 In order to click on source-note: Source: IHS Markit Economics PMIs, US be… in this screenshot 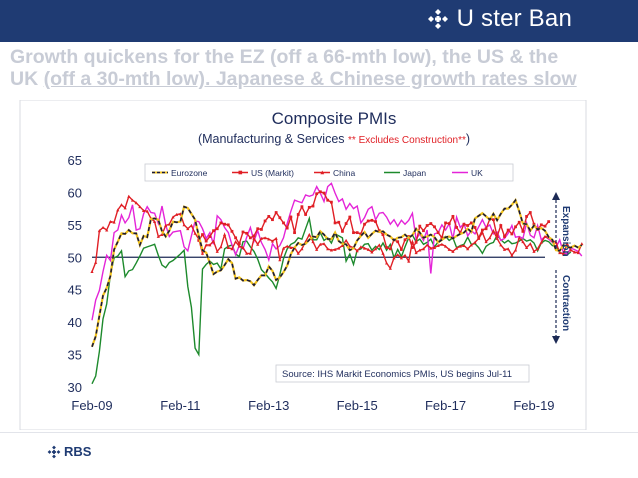, I will do `click(402, 373)`.